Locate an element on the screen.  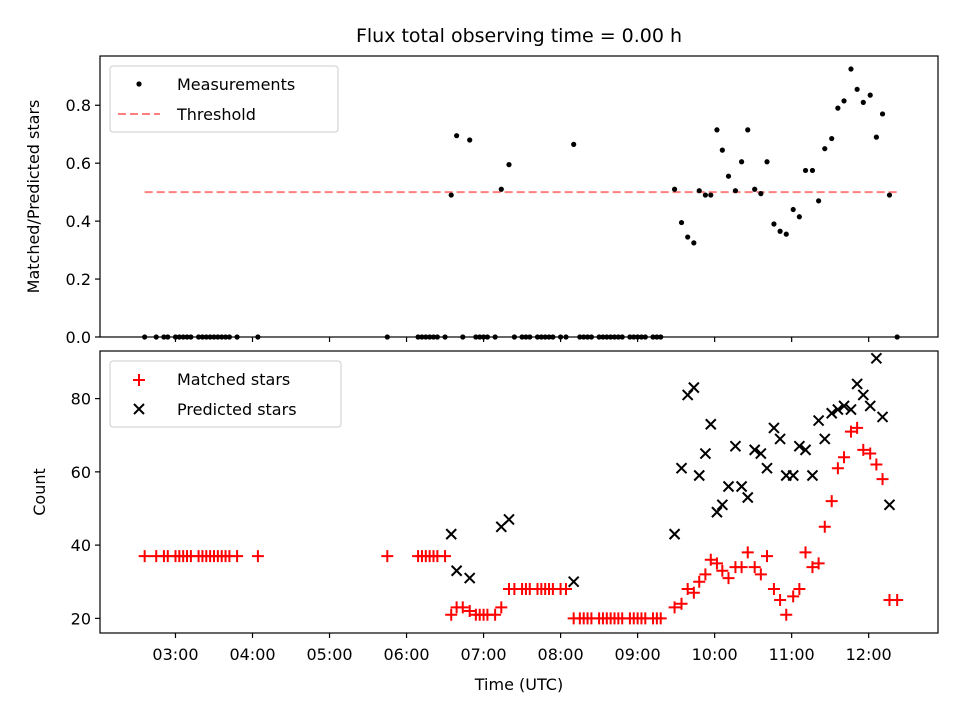
legend-marker-predicted is located at coordinates (139, 409).